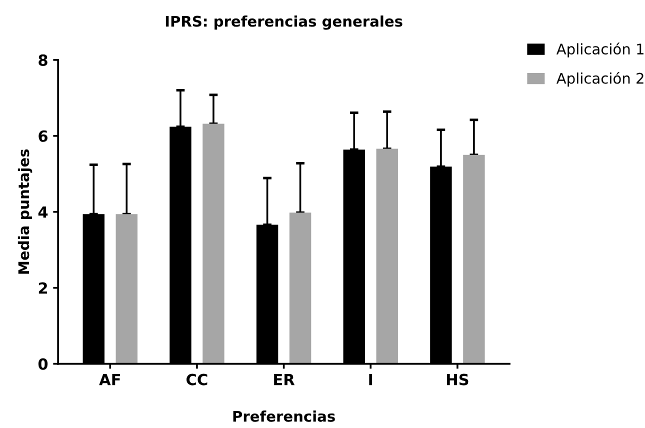 Image resolution: width=645 pixels, height=428 pixels. Describe the element at coordinates (600, 50) in the screenshot. I see `legend-label: Aplicación 1` at that location.